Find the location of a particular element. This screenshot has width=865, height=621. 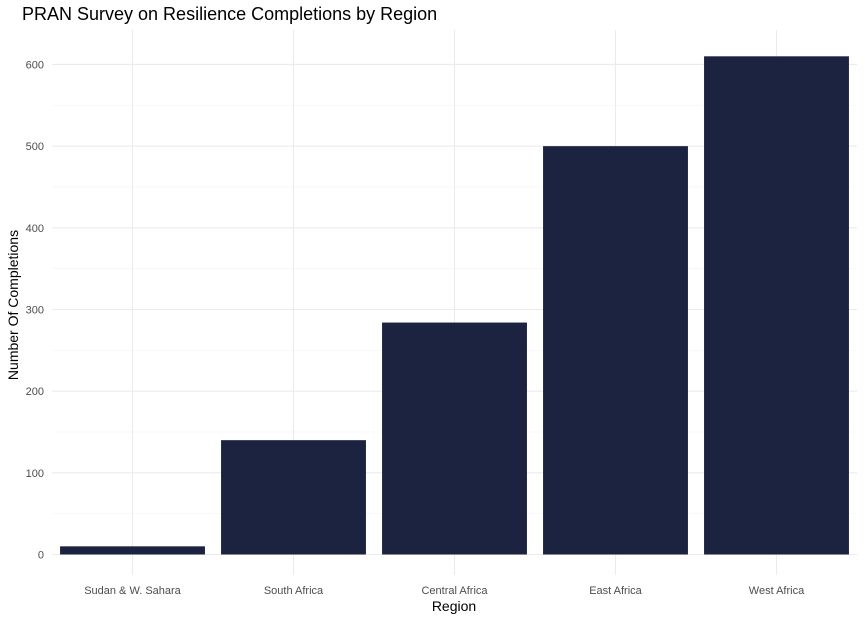

y-tick-label: 400 is located at coordinates (35, 229).